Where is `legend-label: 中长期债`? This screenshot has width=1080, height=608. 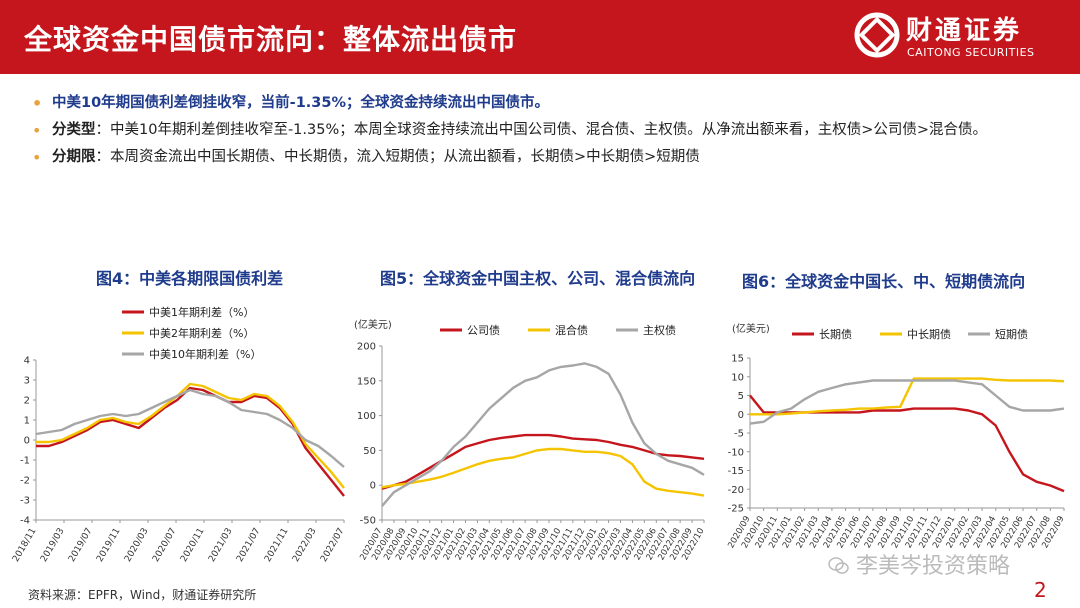
legend-label: 中长期债 is located at coordinates (929, 334).